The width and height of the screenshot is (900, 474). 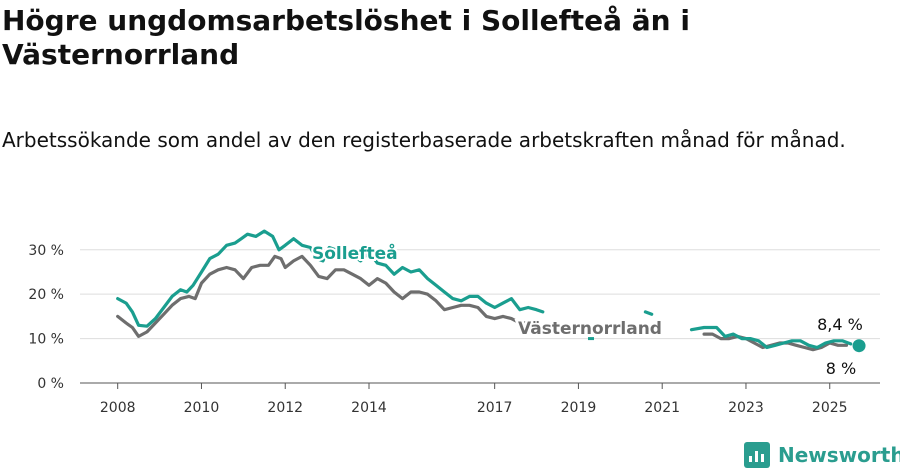 I want to click on newsworthy-logo: Newsworthy, so click(x=822, y=455).